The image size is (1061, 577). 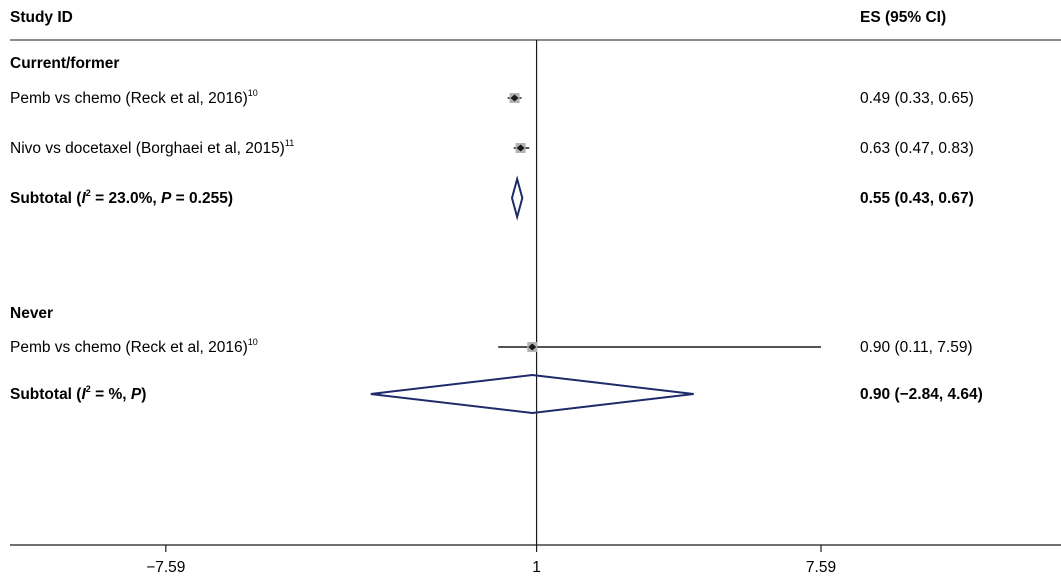 I want to click on x-tick-label: −7.59, so click(x=165, y=567).